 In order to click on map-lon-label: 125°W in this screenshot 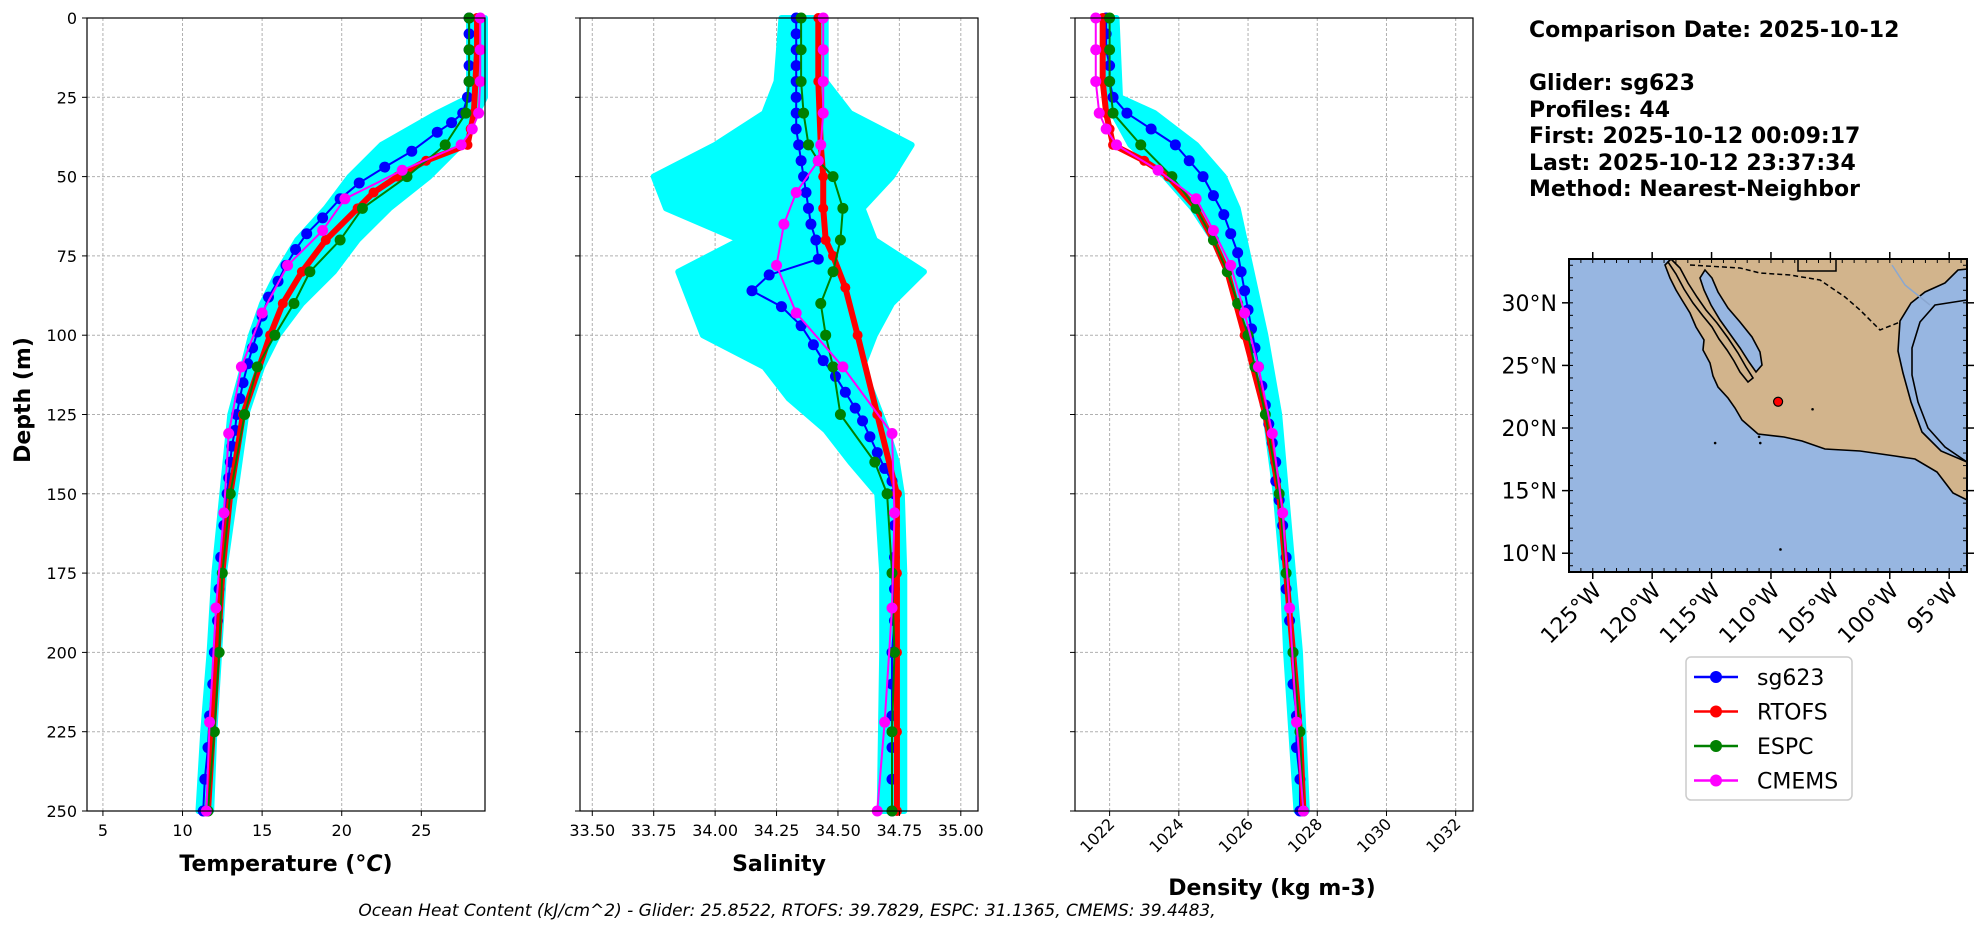, I will do `click(1571, 613)`.